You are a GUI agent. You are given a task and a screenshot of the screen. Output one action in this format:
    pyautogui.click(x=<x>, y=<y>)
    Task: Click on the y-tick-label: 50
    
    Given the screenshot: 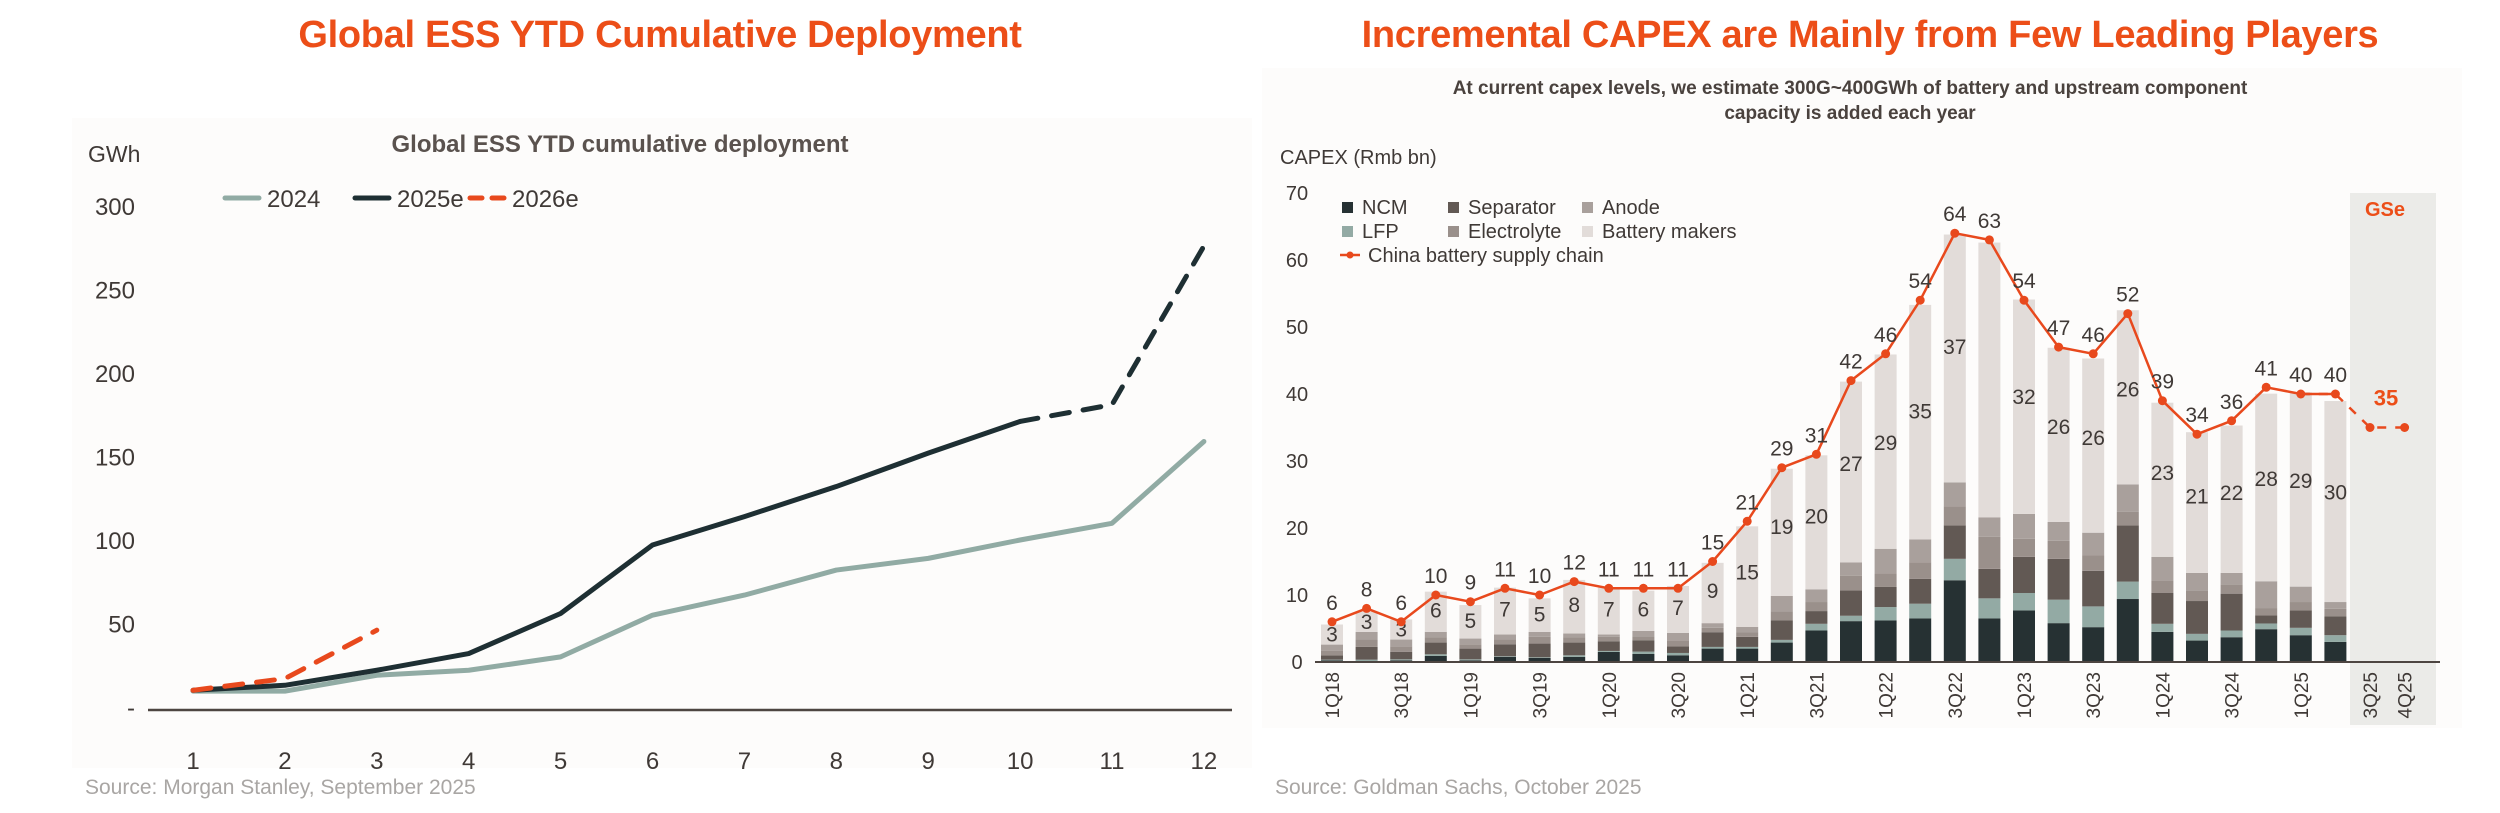 What is the action you would take?
    pyautogui.click(x=121, y=625)
    